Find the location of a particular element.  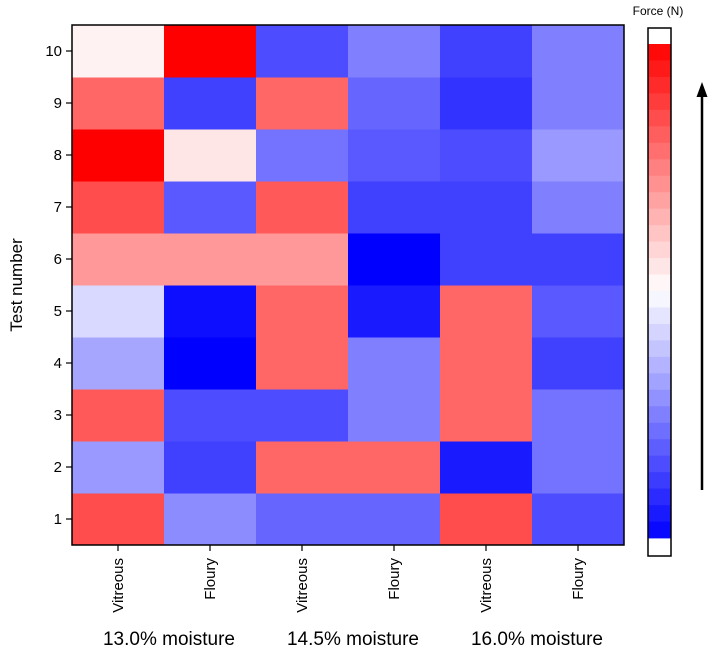

y-axis-ticks: 1 2 3 4 5 6 7 8 9 10 is located at coordinates (58, 285).